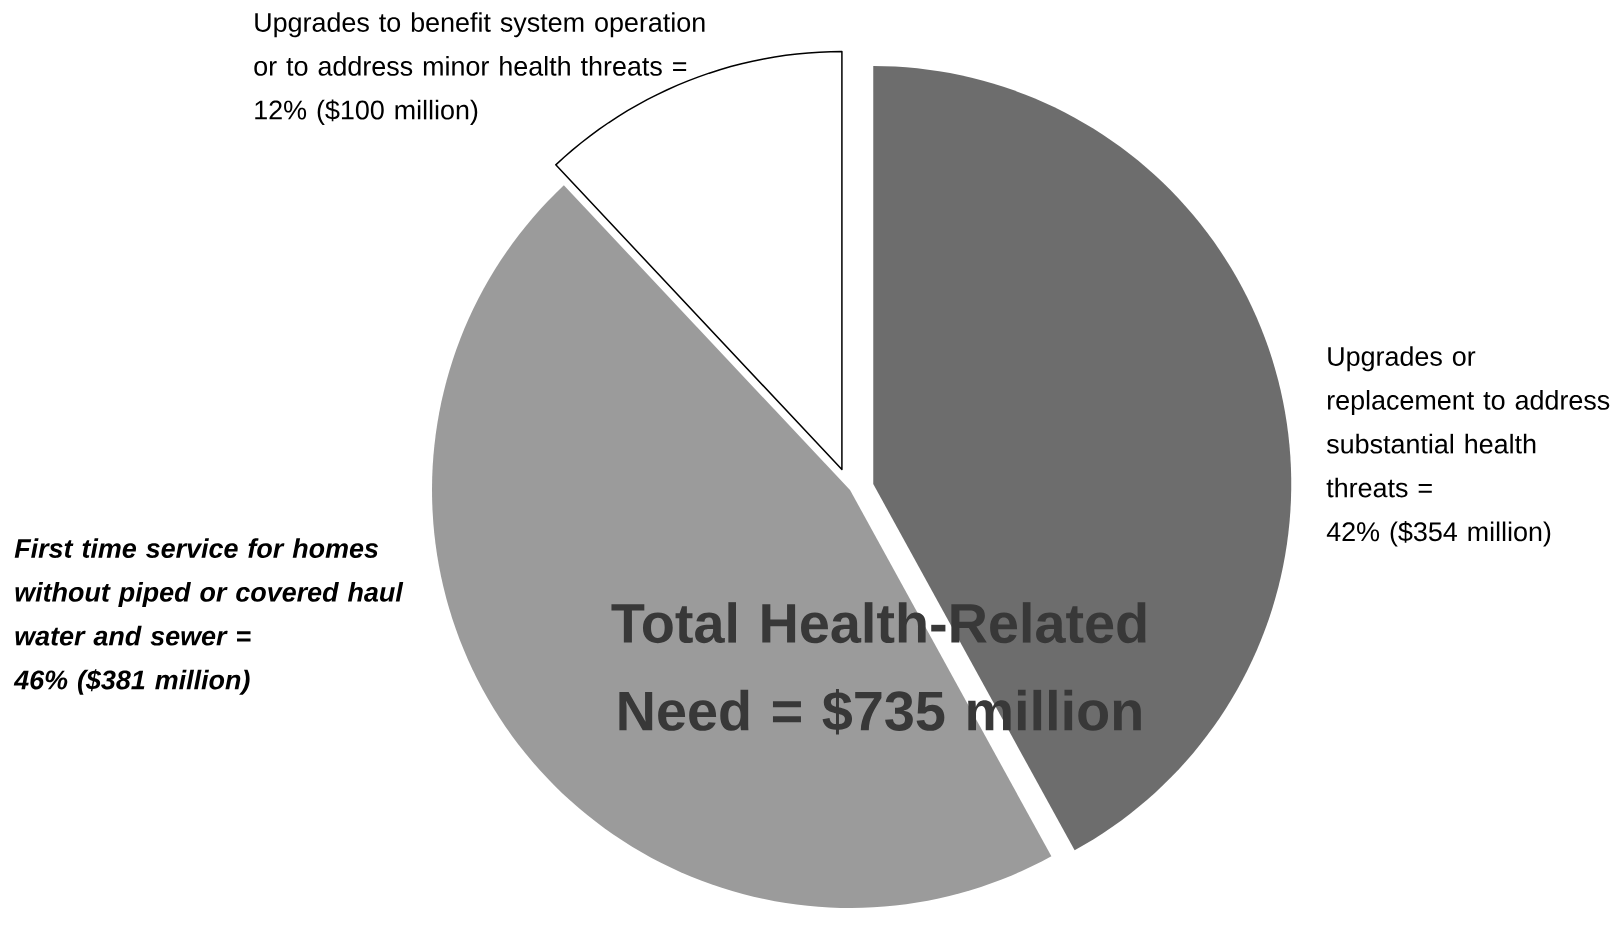  Describe the element at coordinates (1438, 534) in the screenshot. I see `data-label: 42% ($354 million)` at that location.